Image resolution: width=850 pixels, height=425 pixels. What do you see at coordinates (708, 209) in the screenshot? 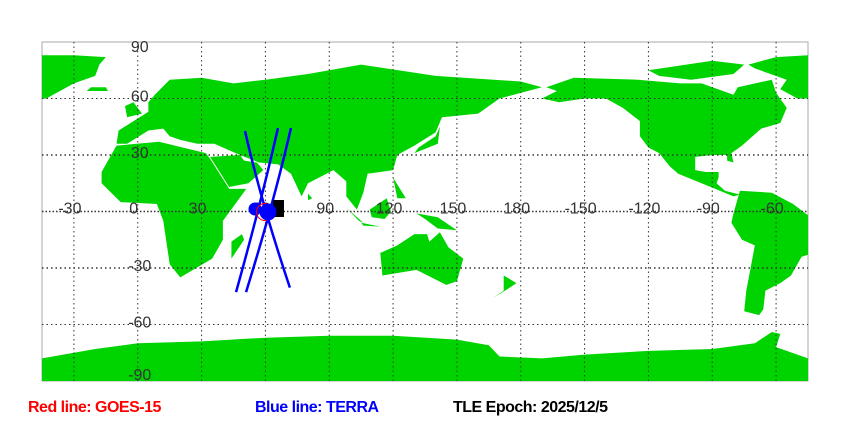
I see `lon-label: -90` at bounding box center [708, 209].